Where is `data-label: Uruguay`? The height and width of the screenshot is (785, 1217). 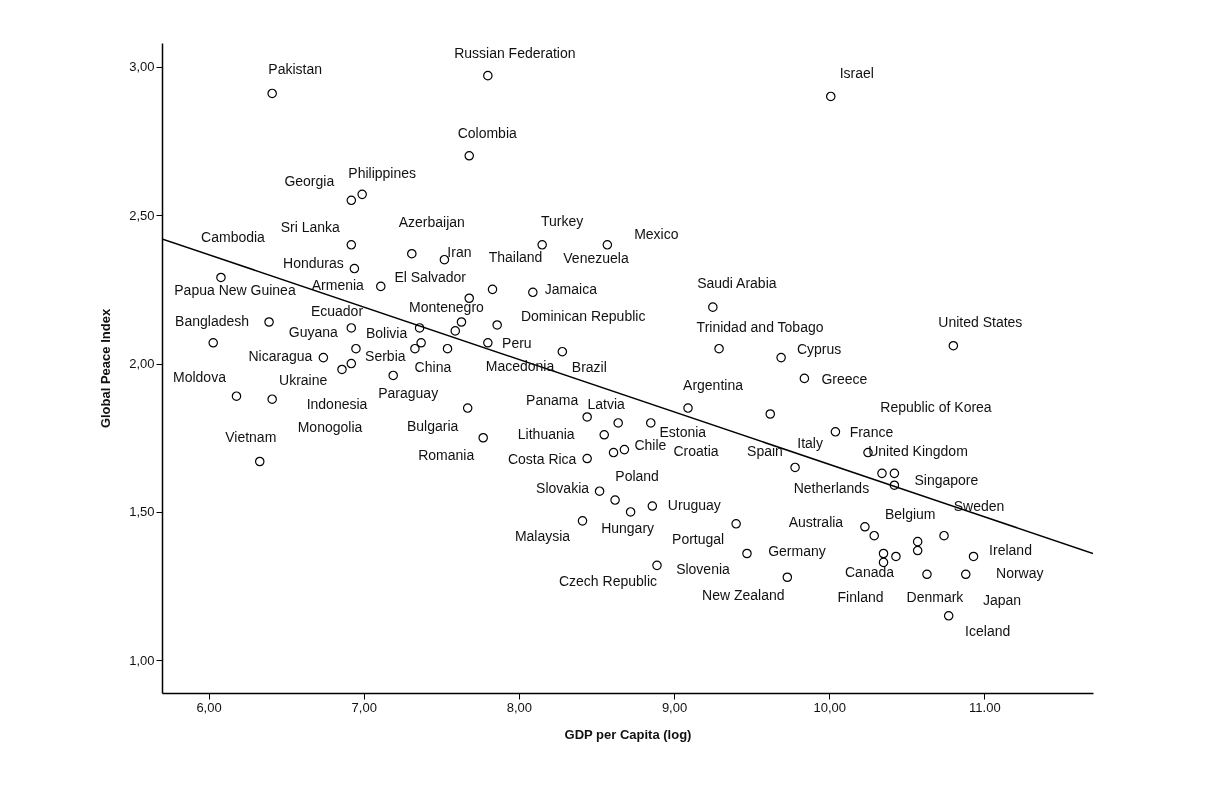
data-label: Uruguay is located at coordinates (694, 505).